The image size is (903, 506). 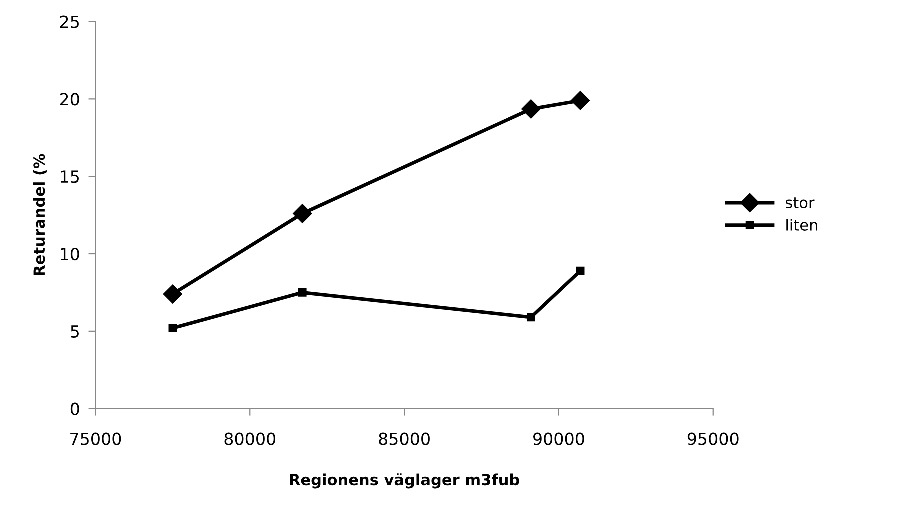 What do you see at coordinates (250, 439) in the screenshot?
I see `x-tick-label: 80000` at bounding box center [250, 439].